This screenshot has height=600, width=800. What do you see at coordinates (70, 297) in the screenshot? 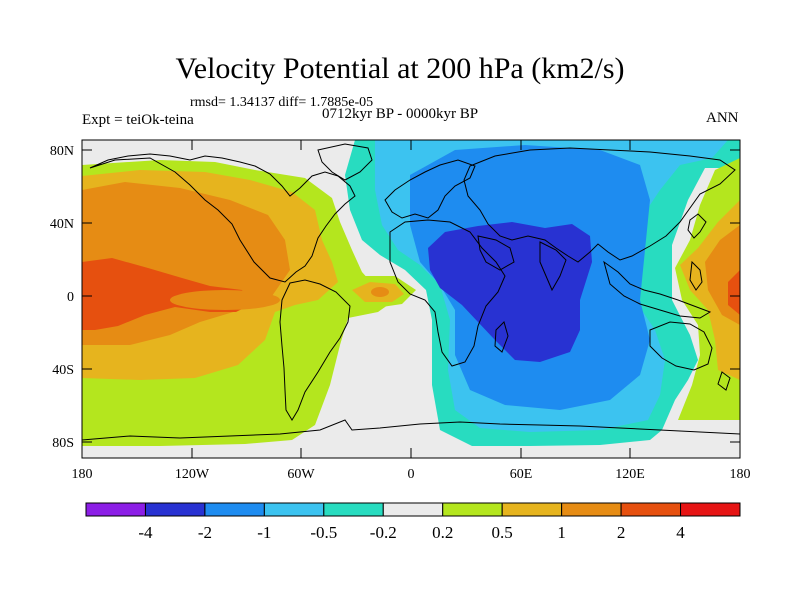
I see `lat-label-0: 0` at bounding box center [70, 297].